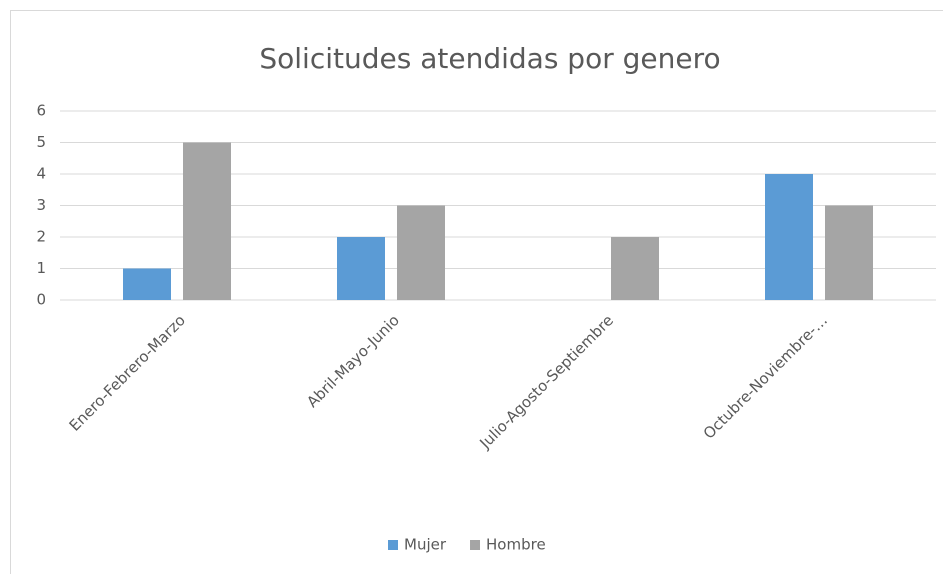  I want to click on legend-label: Hombre, so click(516, 545).